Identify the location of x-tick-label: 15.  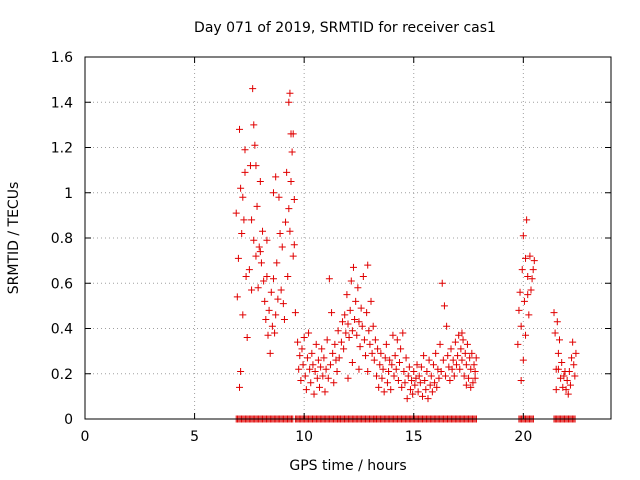
(414, 437).